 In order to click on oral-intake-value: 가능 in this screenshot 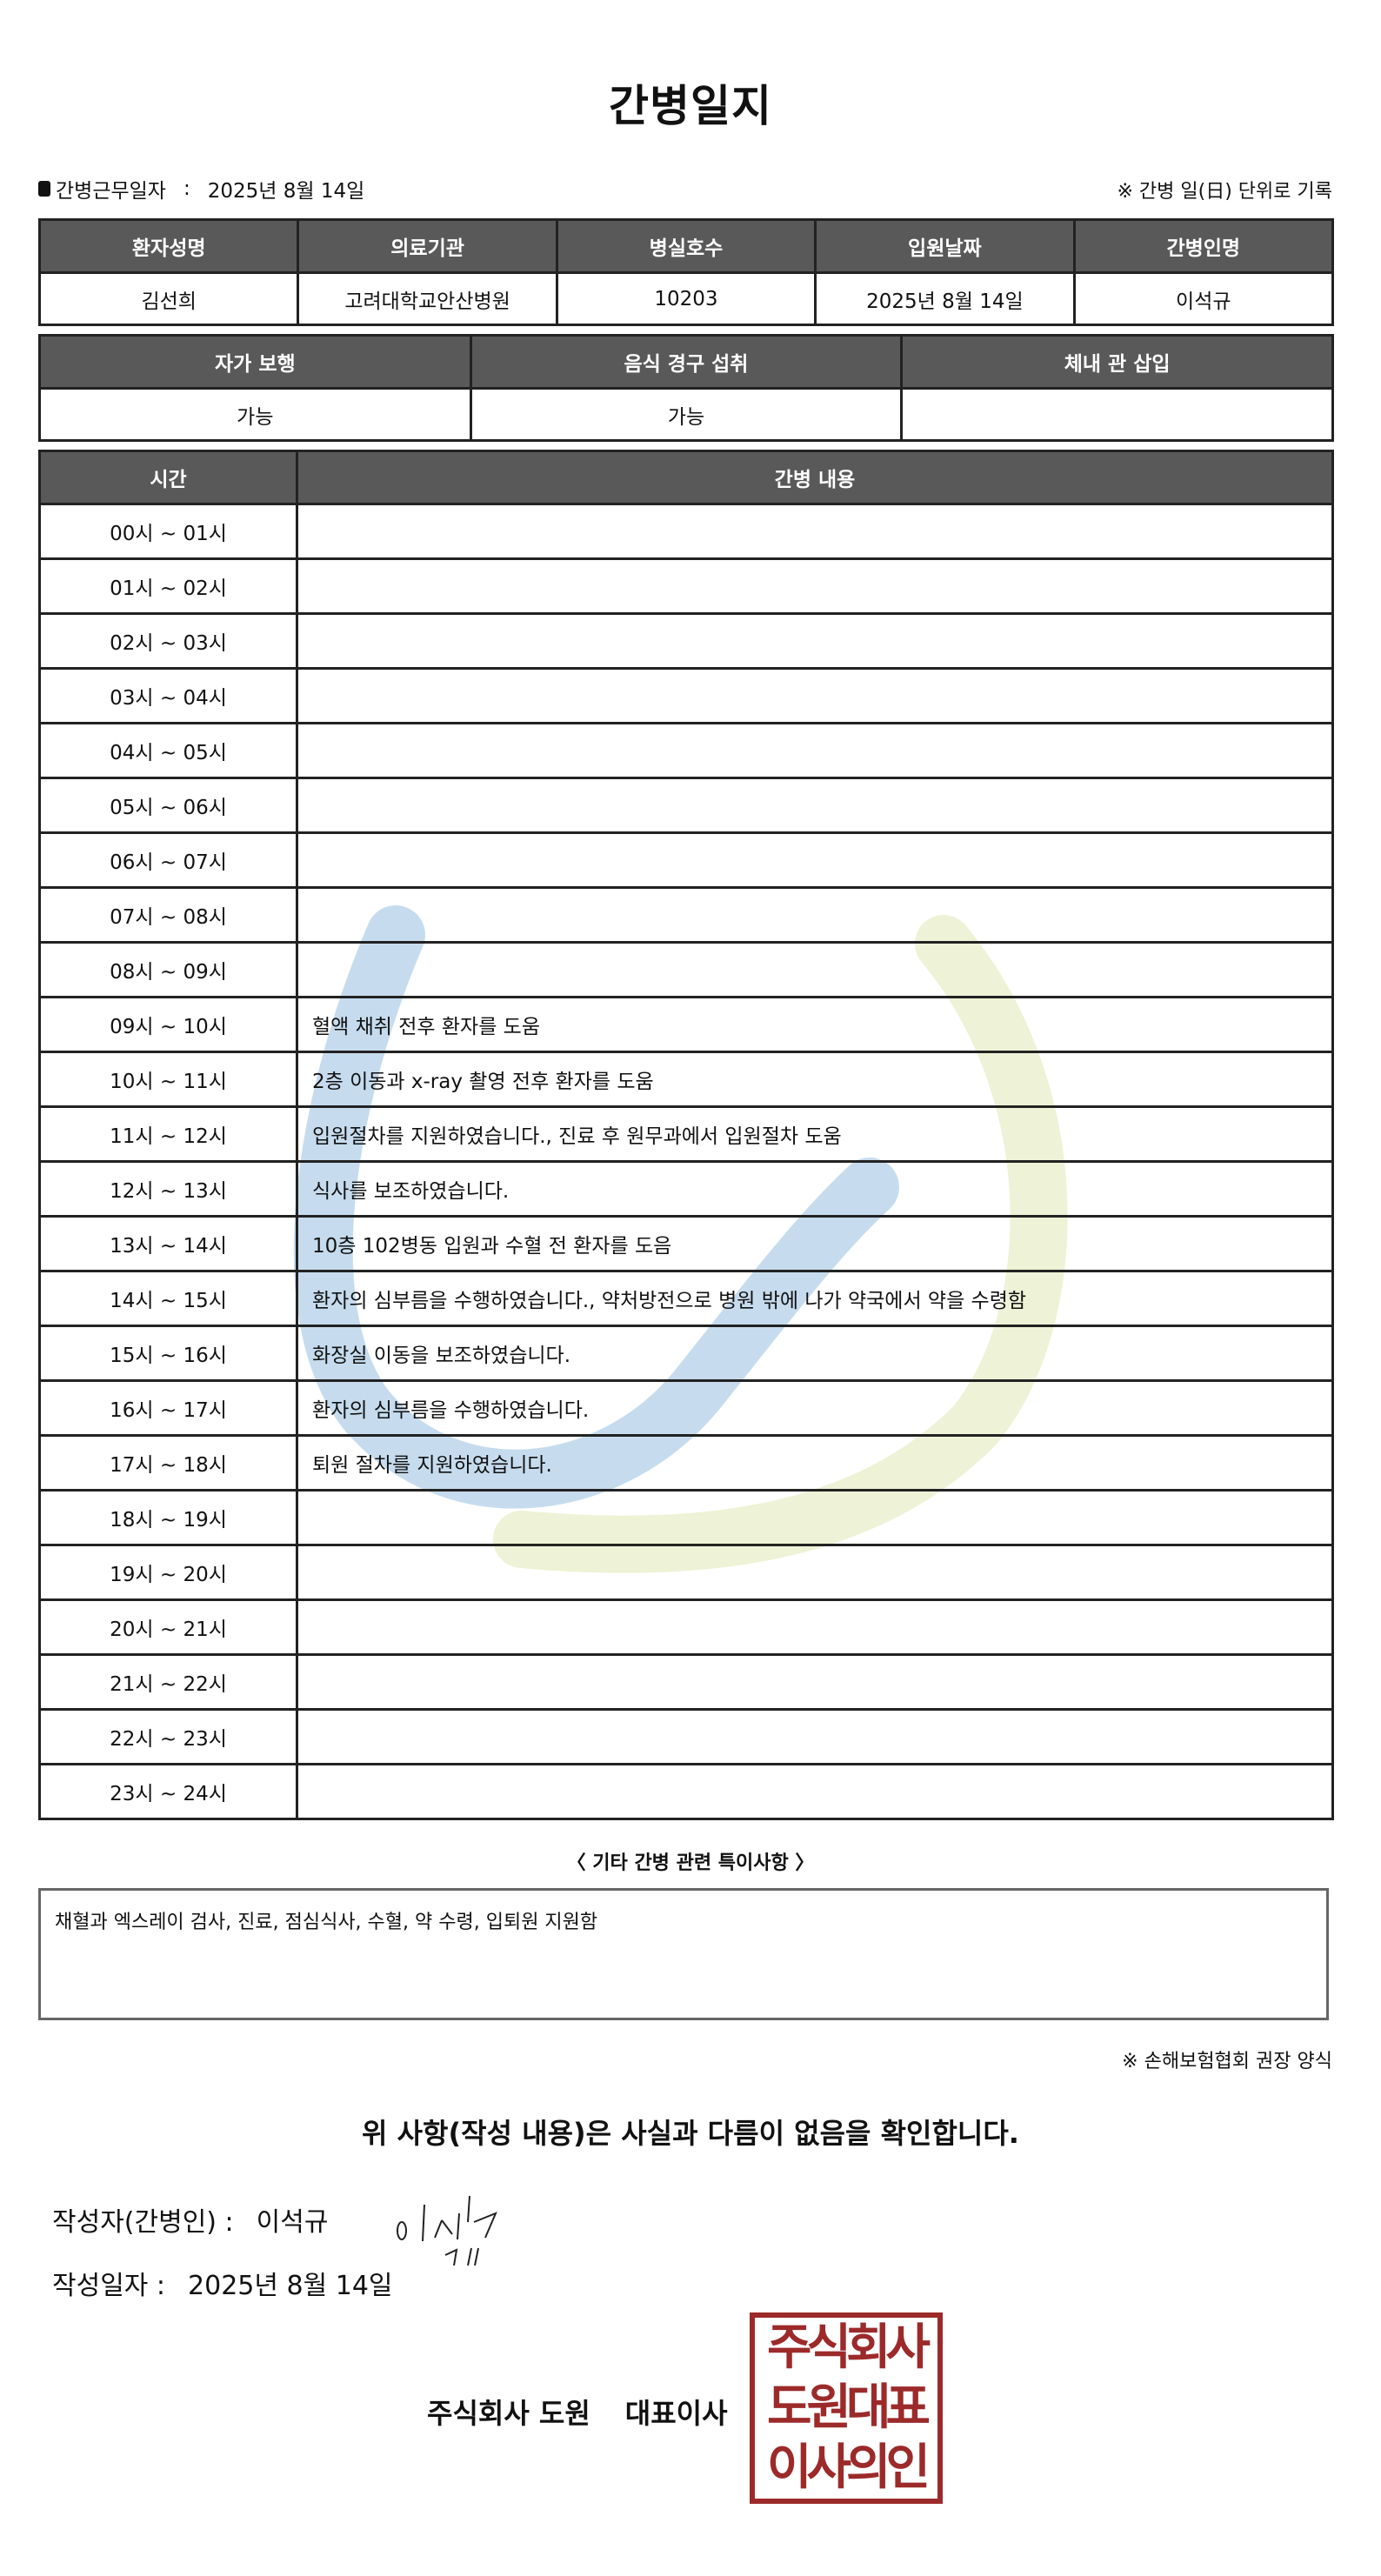, I will do `click(686, 414)`.